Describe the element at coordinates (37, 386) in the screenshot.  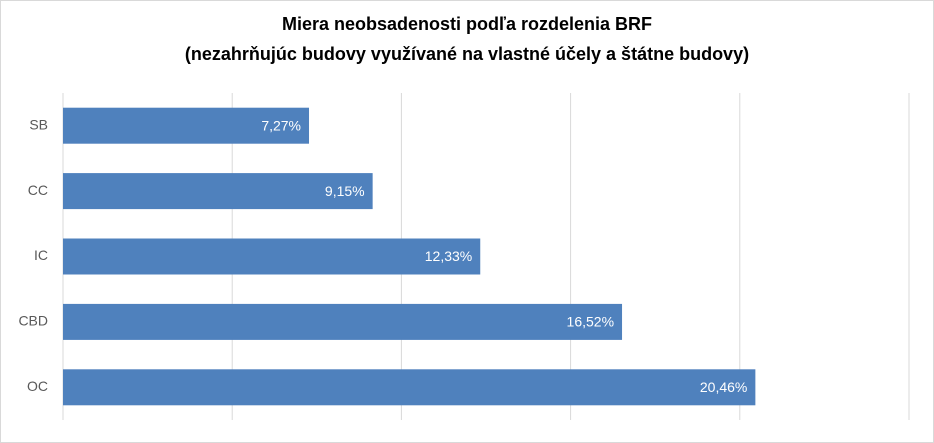
I see `y-tick-label: OC` at that location.